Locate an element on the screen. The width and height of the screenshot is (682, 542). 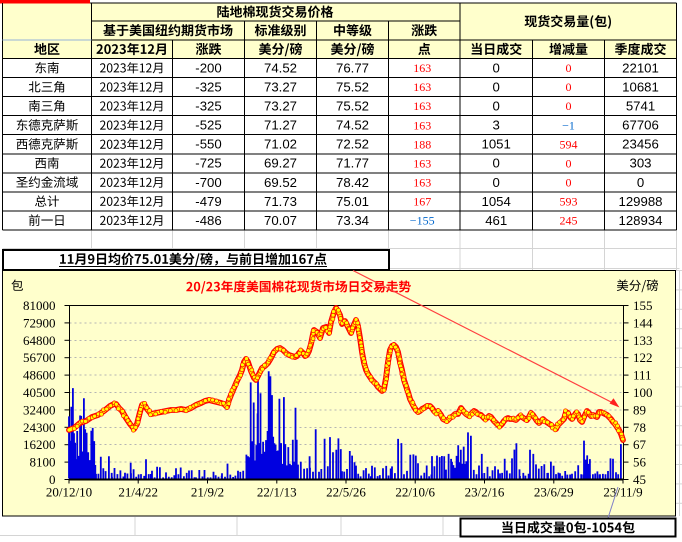
svg-text: 155 is located at coordinates (643, 305).